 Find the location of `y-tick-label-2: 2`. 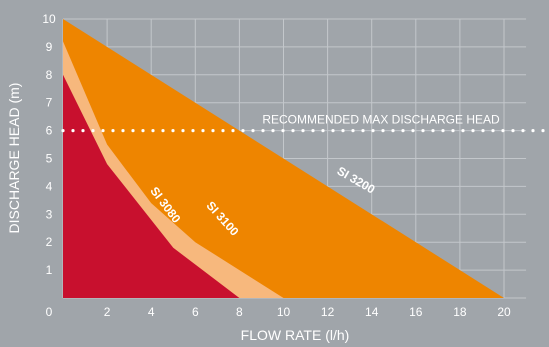

y-tick-label-2: 2 is located at coordinates (49, 242).